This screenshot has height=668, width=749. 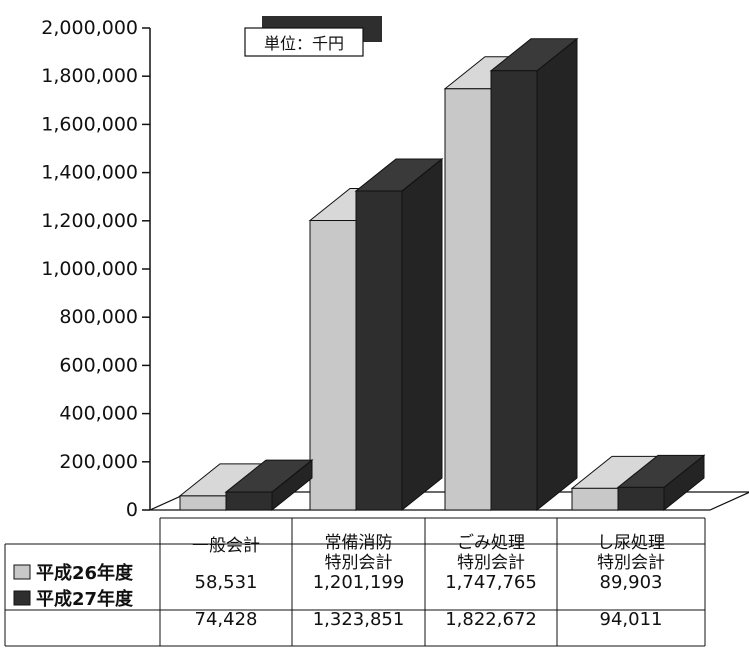 What do you see at coordinates (98, 317) in the screenshot?
I see `y-tick-label: 800,000` at bounding box center [98, 317].